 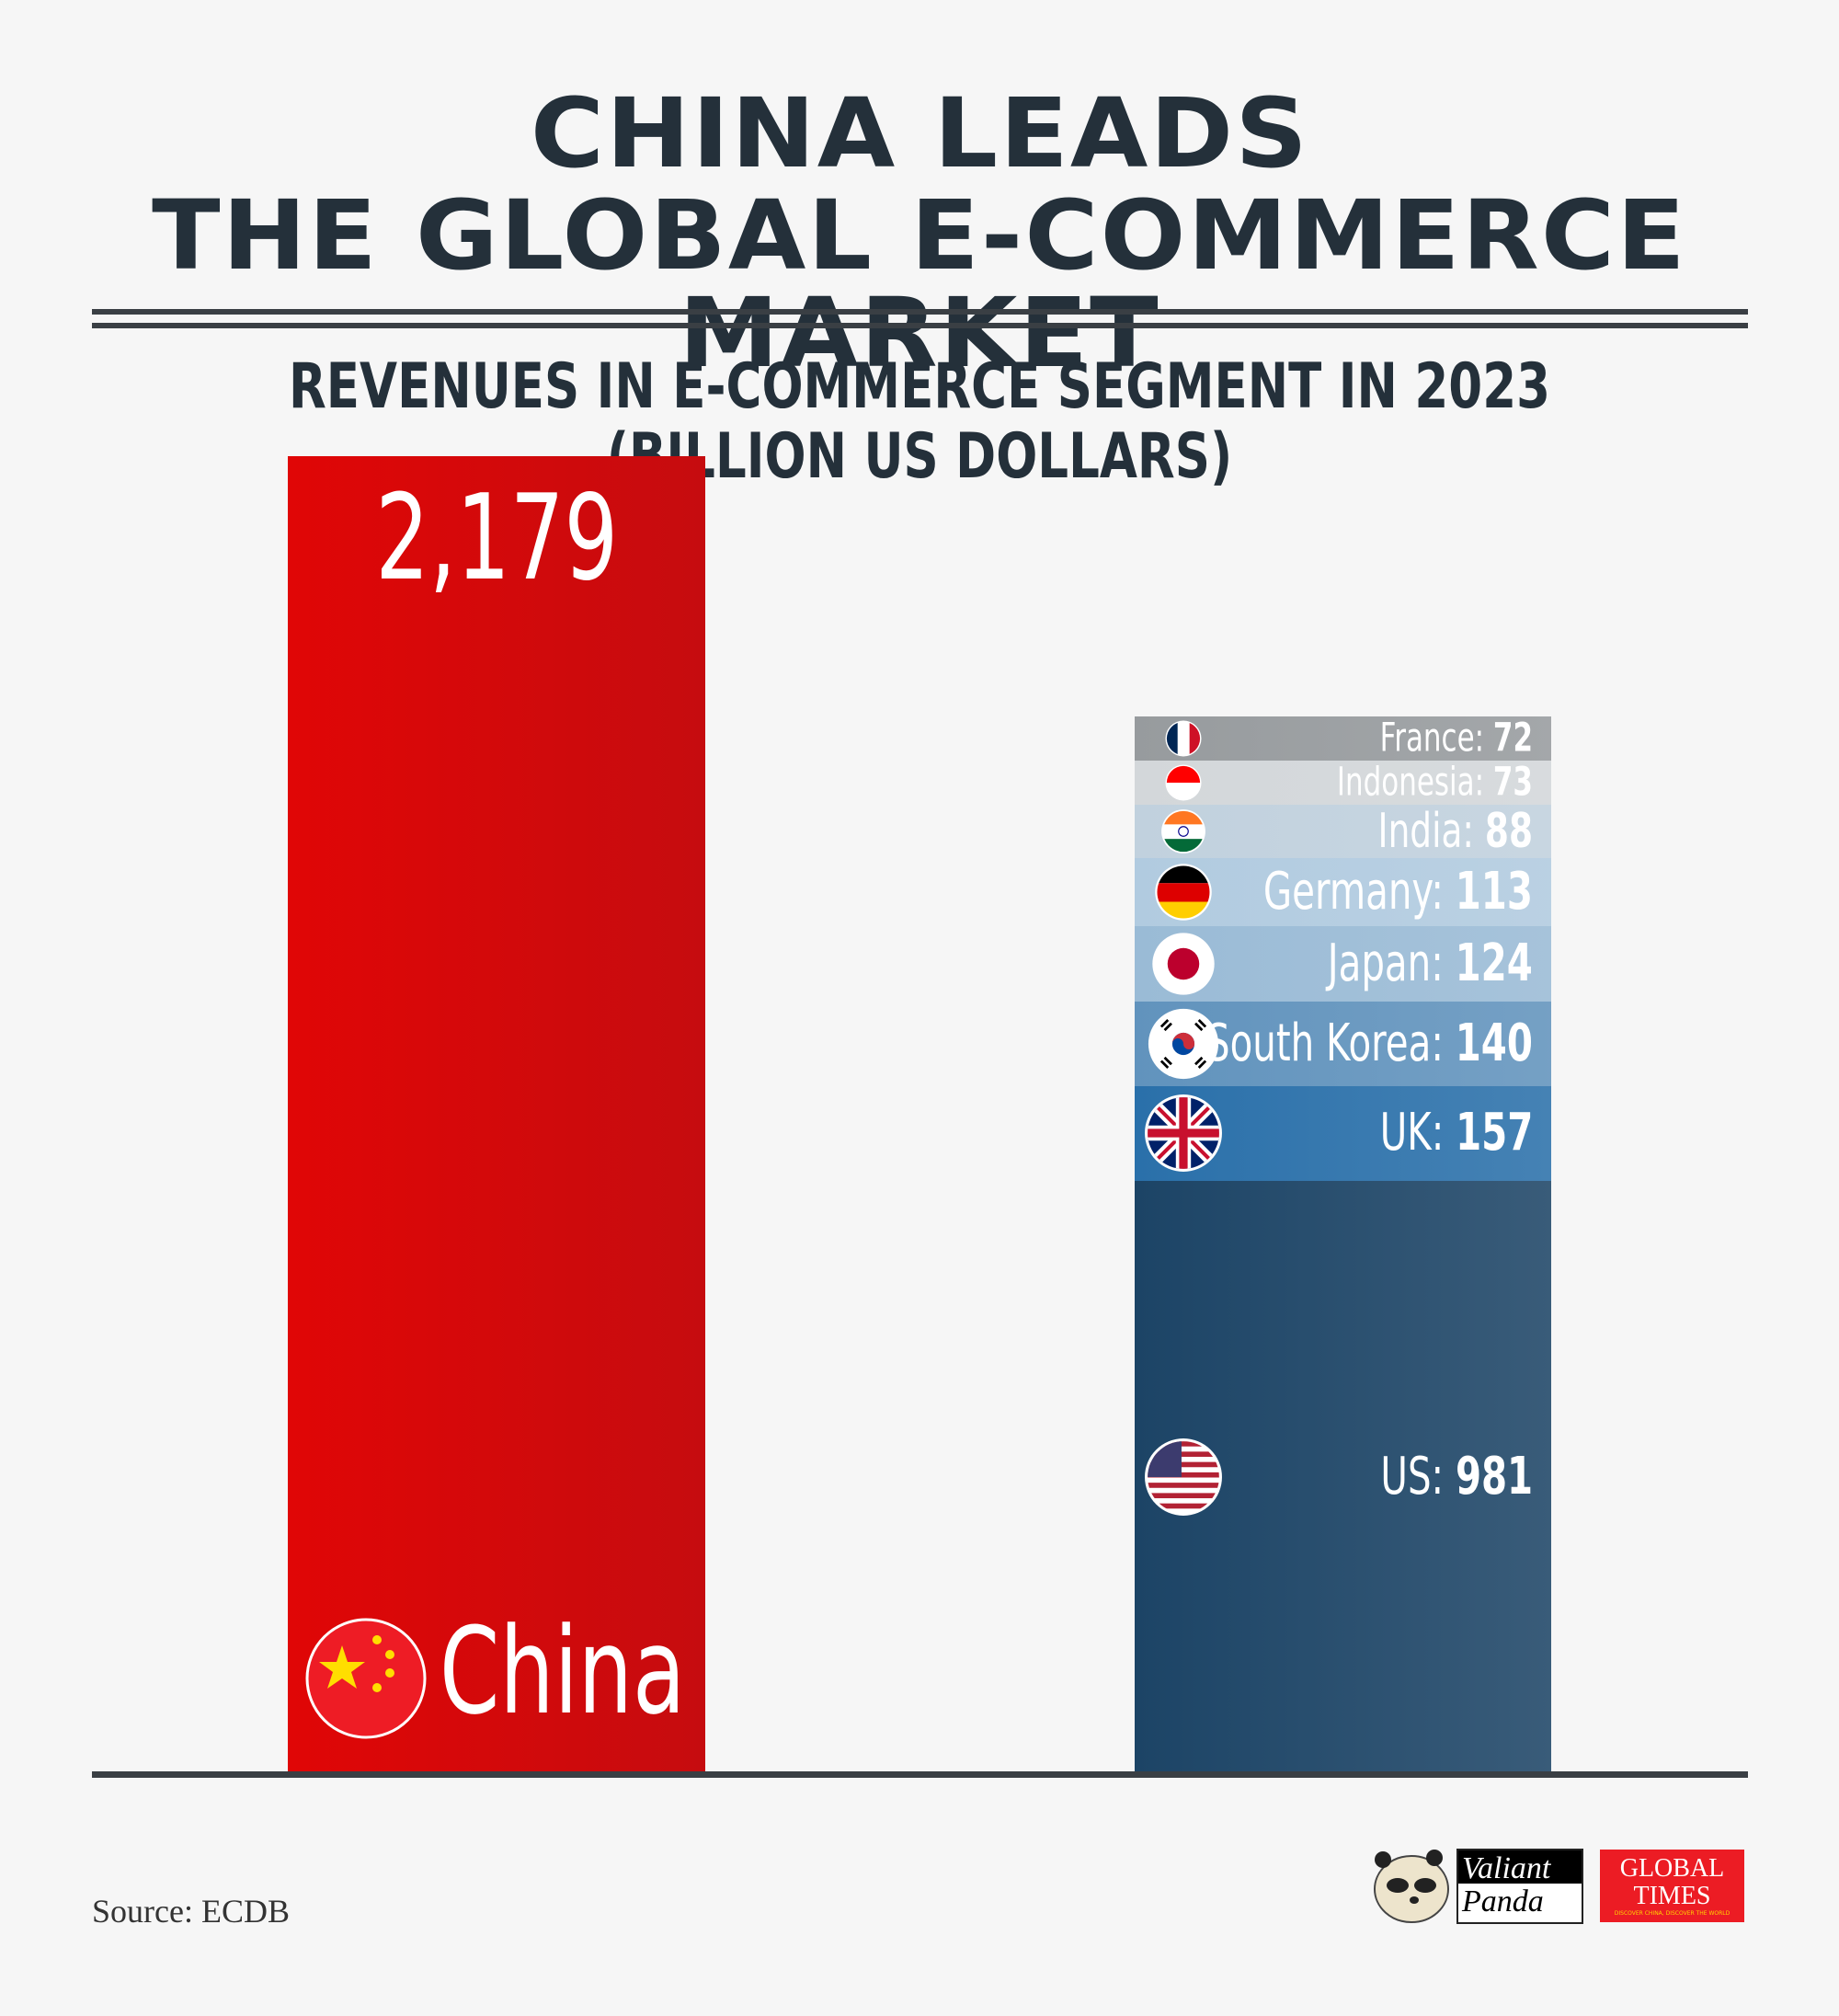 I want to click on country-value: 157, so click(x=1494, y=1133).